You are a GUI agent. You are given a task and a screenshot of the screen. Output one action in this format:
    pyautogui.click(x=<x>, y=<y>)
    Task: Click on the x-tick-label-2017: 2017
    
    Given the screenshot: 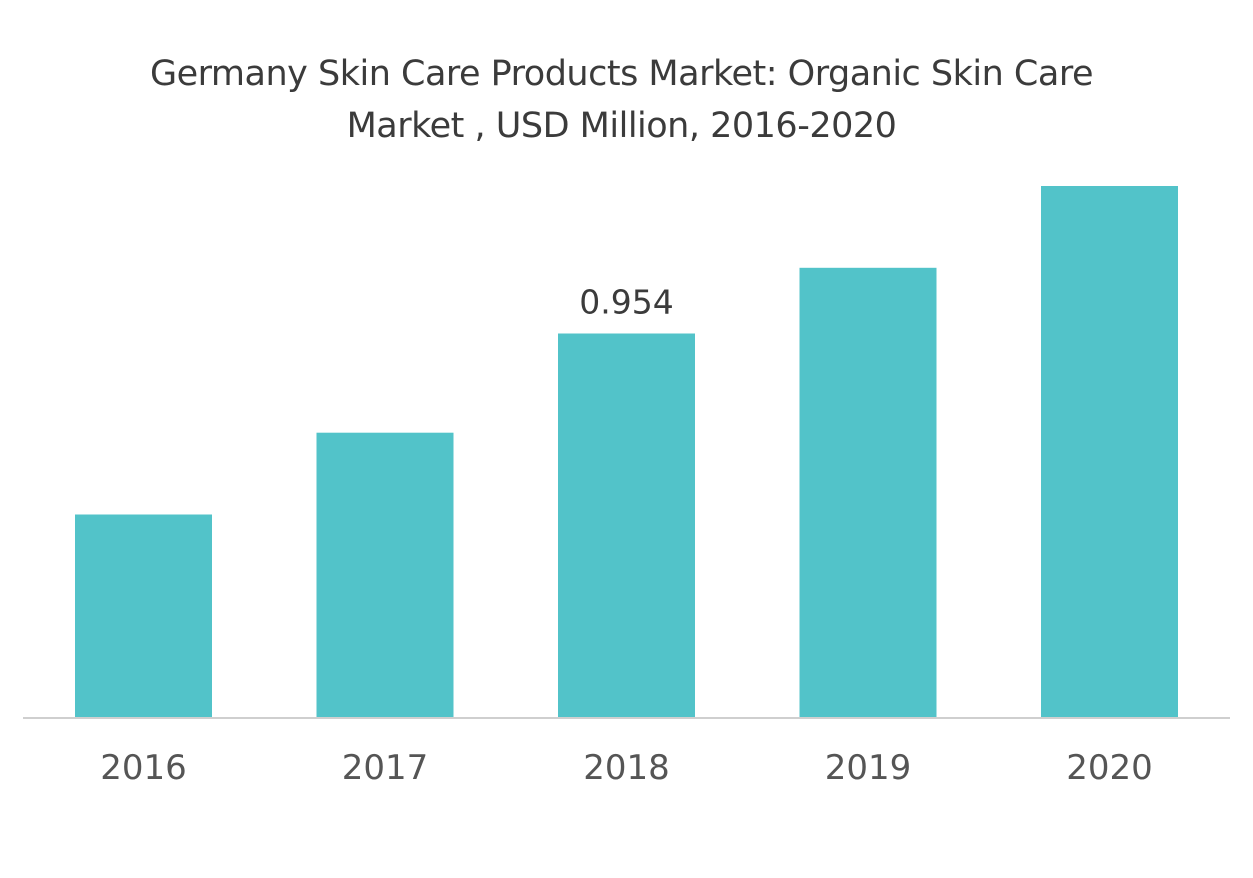 What is the action you would take?
    pyautogui.click(x=385, y=768)
    